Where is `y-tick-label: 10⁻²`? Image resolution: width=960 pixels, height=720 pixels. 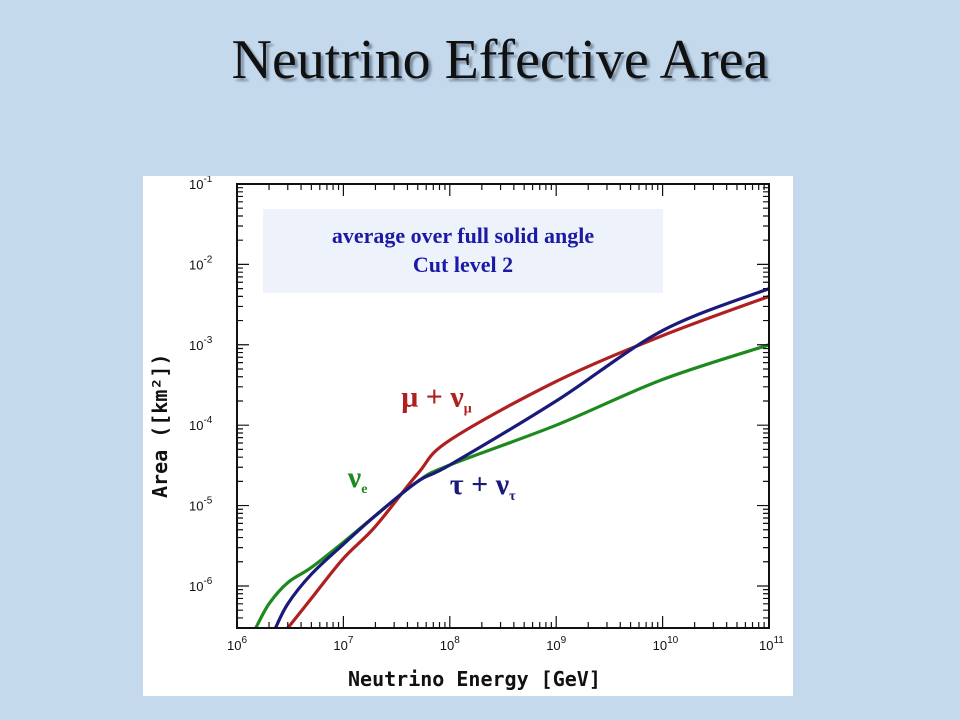
y-tick-label: 10⁻² is located at coordinates (201, 263).